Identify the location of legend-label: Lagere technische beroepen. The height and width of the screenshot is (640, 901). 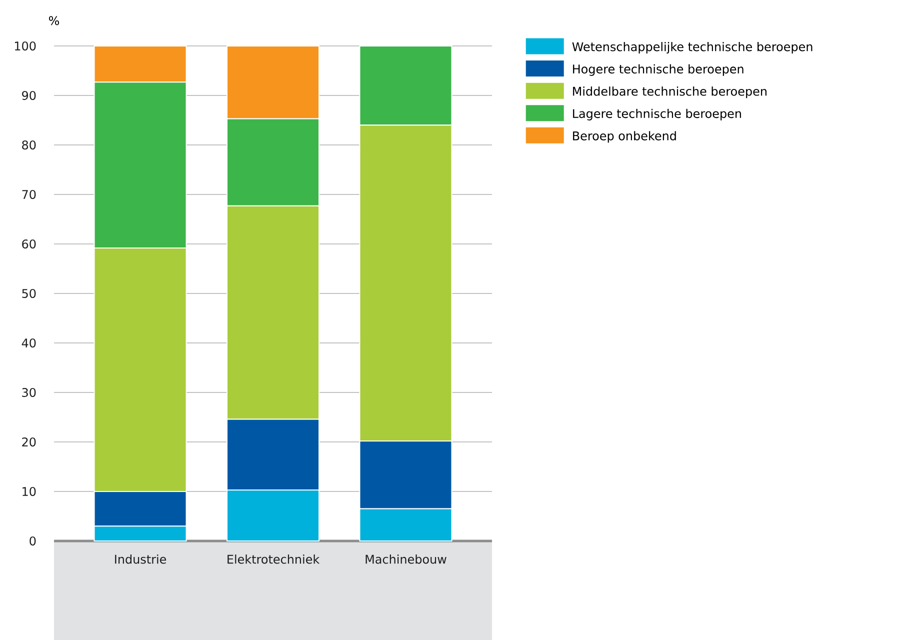
(657, 114).